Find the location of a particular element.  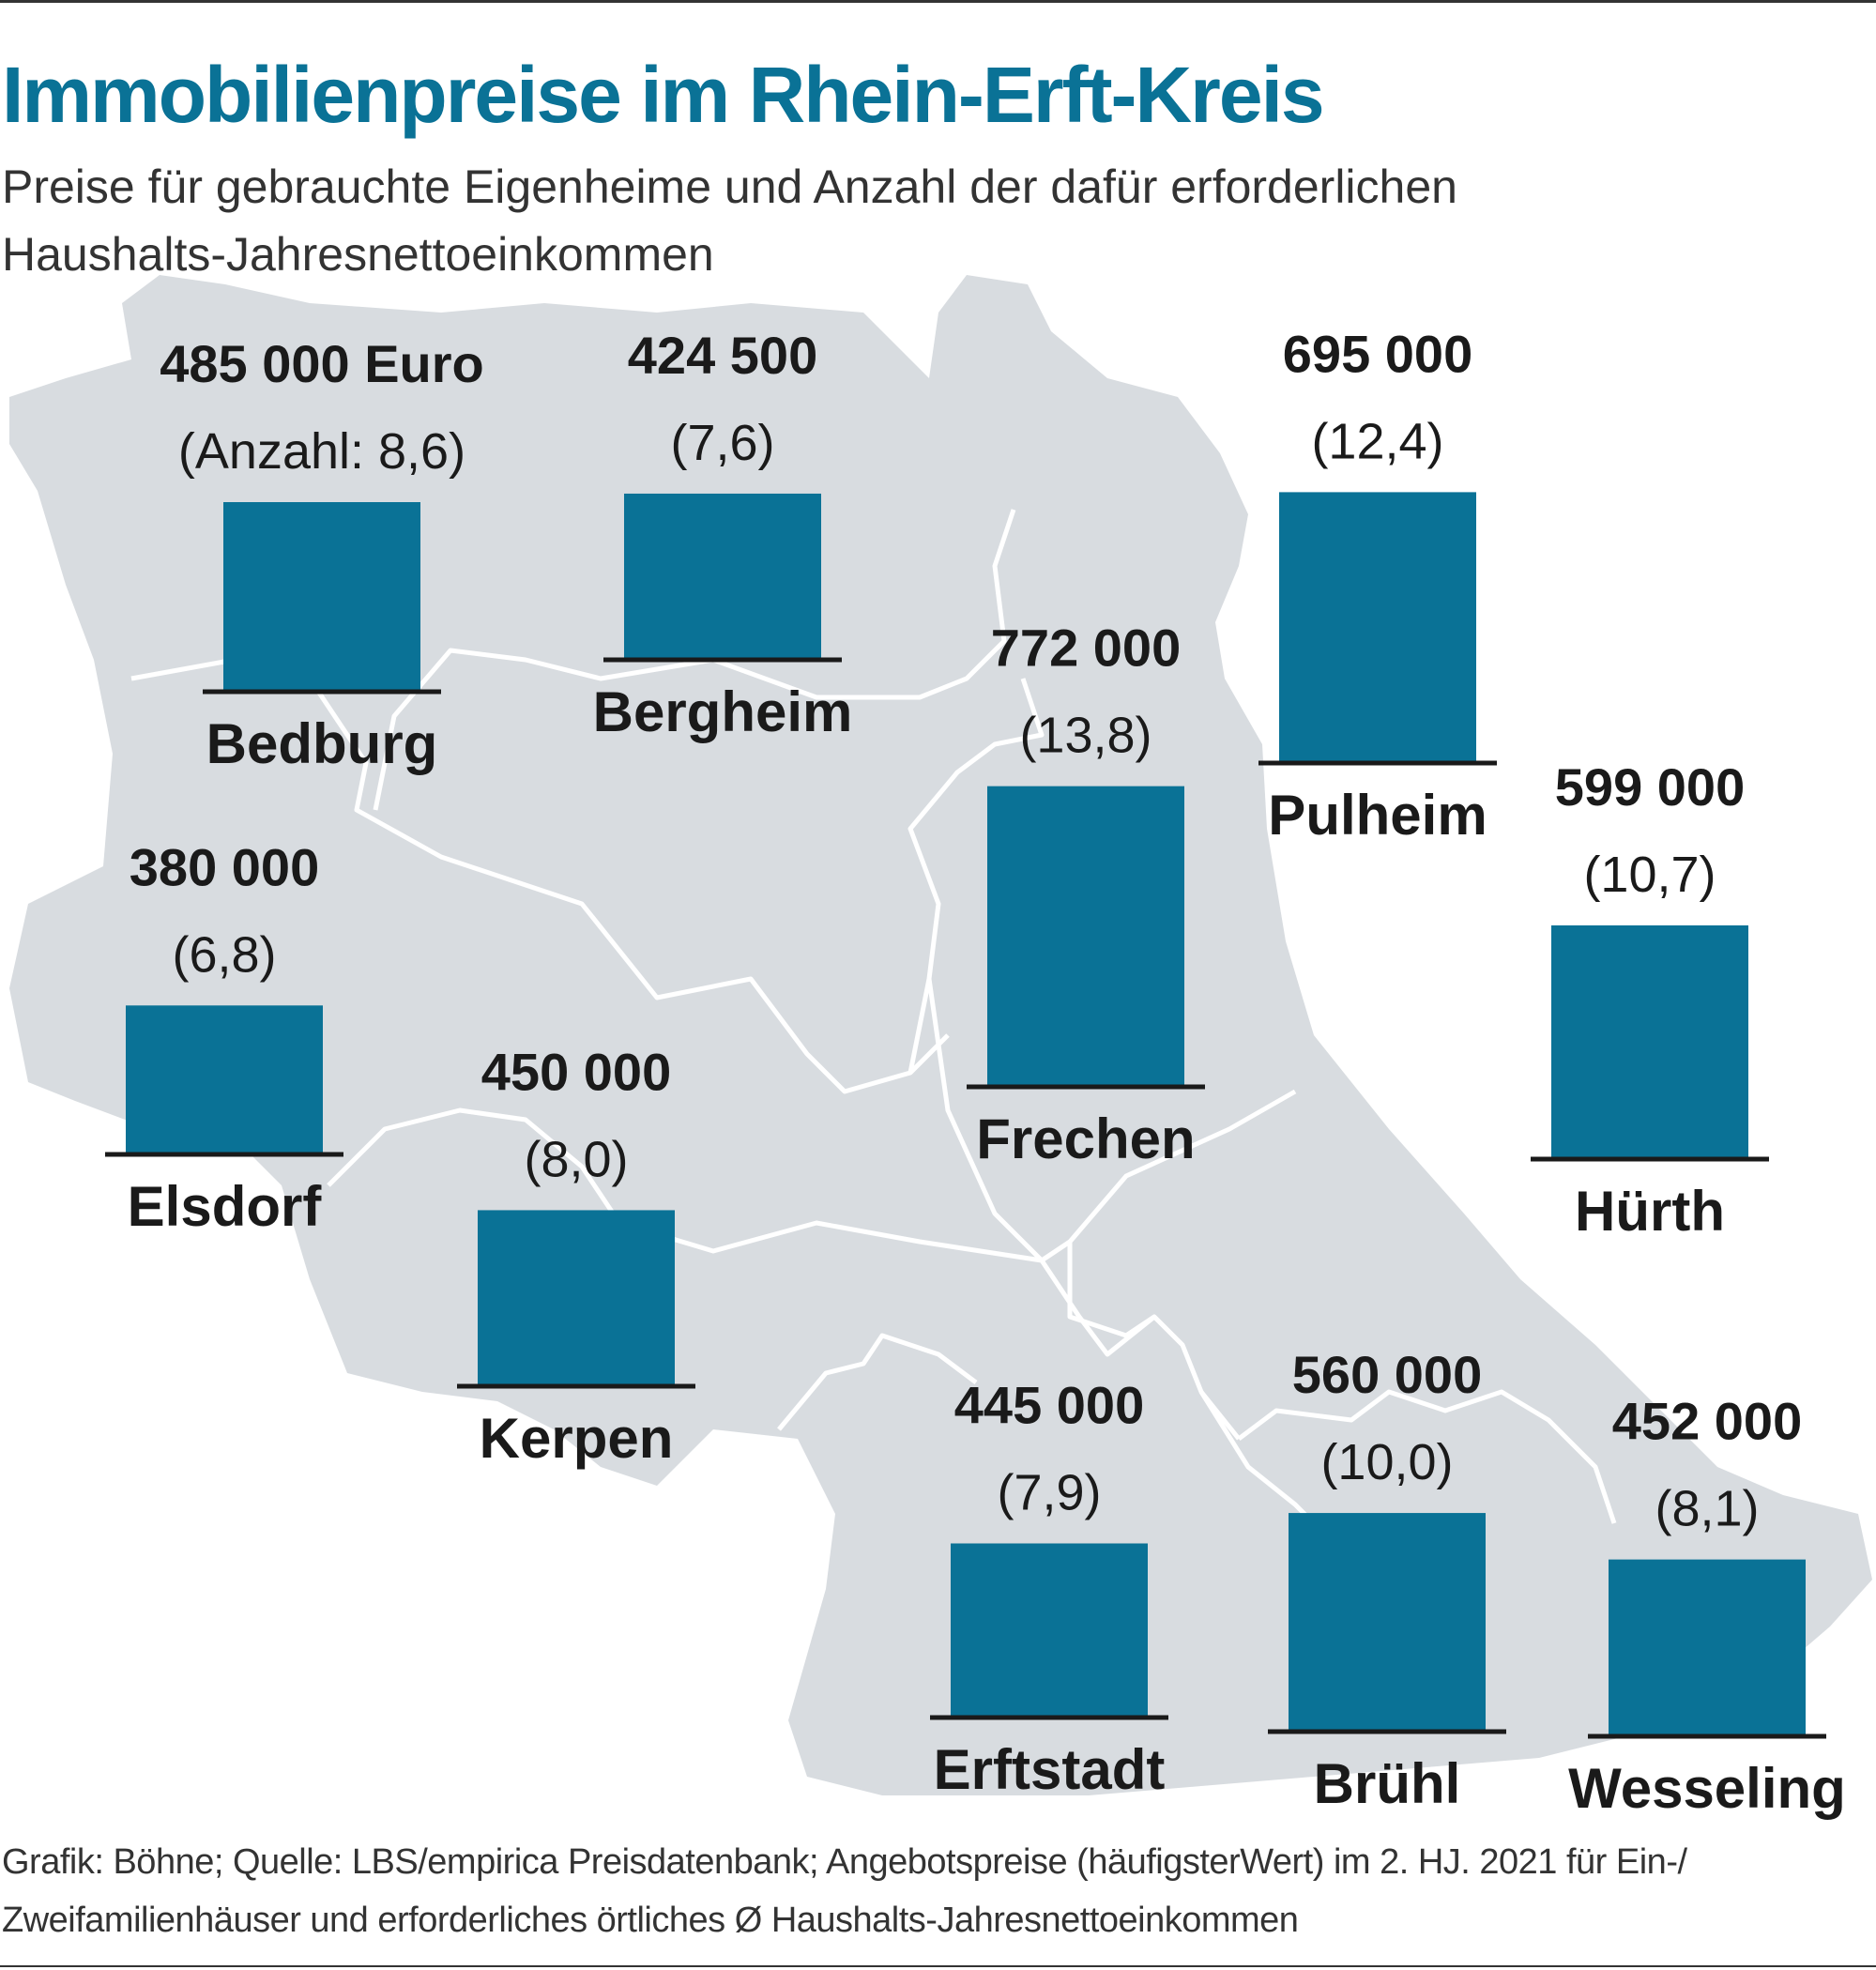

ratio-label: (13,8) is located at coordinates (1085, 736).